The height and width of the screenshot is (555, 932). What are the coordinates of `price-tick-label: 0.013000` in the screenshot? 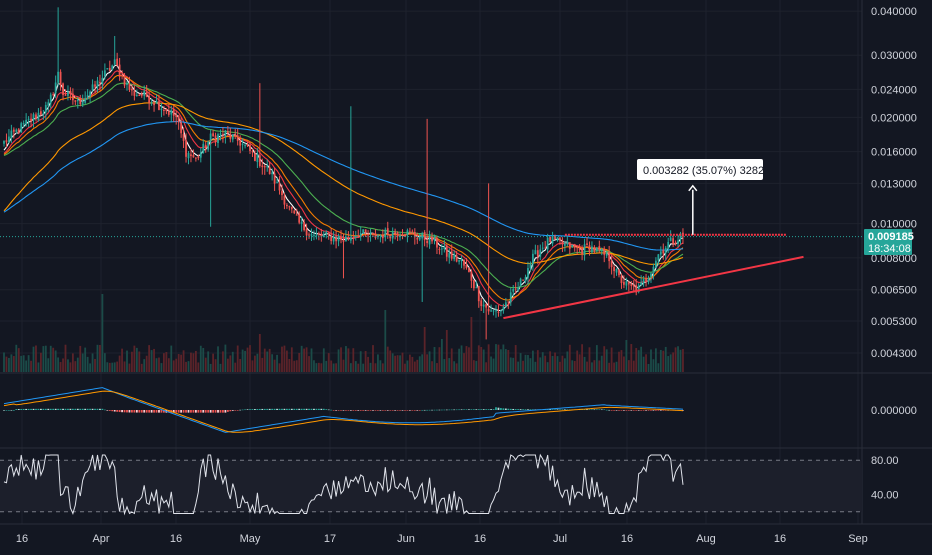 It's located at (894, 184).